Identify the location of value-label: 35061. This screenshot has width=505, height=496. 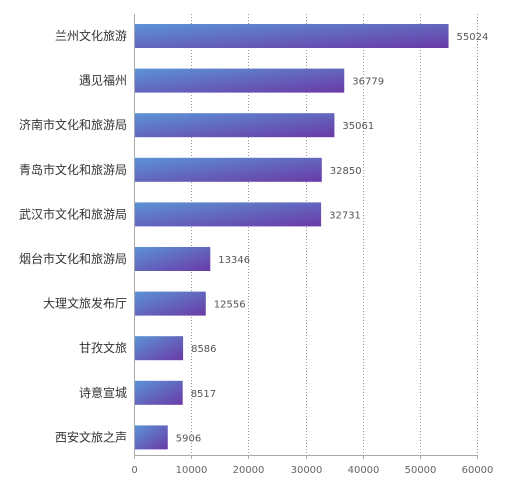
(358, 126).